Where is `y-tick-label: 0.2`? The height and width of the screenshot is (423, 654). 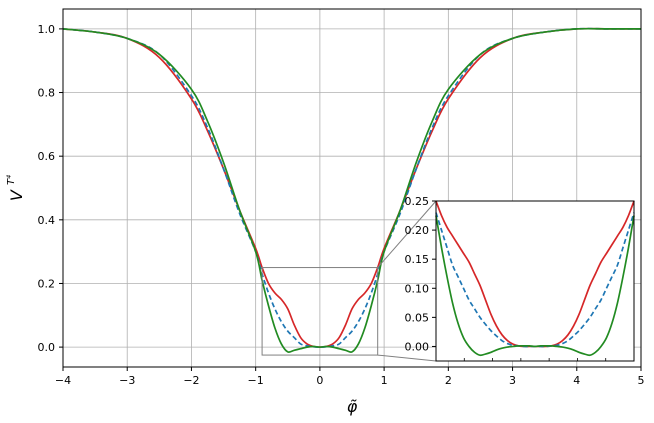 y-tick-label: 0.2 is located at coordinates (47, 283).